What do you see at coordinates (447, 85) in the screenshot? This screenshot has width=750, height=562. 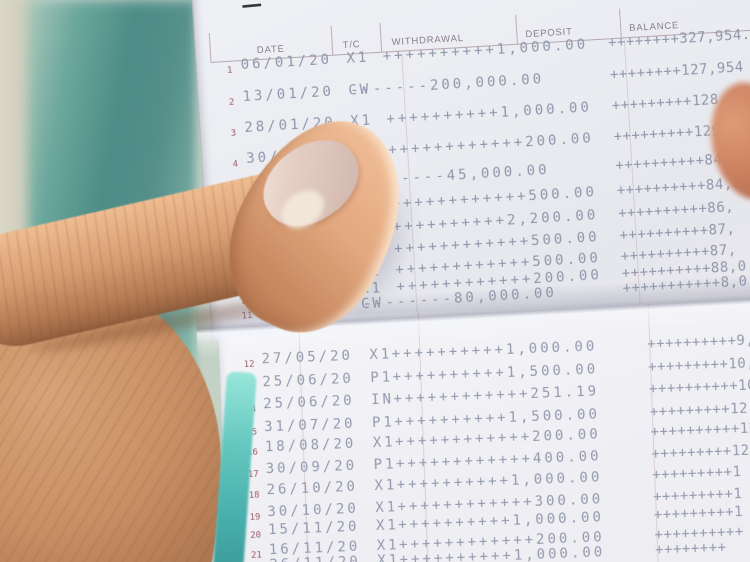 I see `row-withdrawal: -------200,000.00` at bounding box center [447, 85].